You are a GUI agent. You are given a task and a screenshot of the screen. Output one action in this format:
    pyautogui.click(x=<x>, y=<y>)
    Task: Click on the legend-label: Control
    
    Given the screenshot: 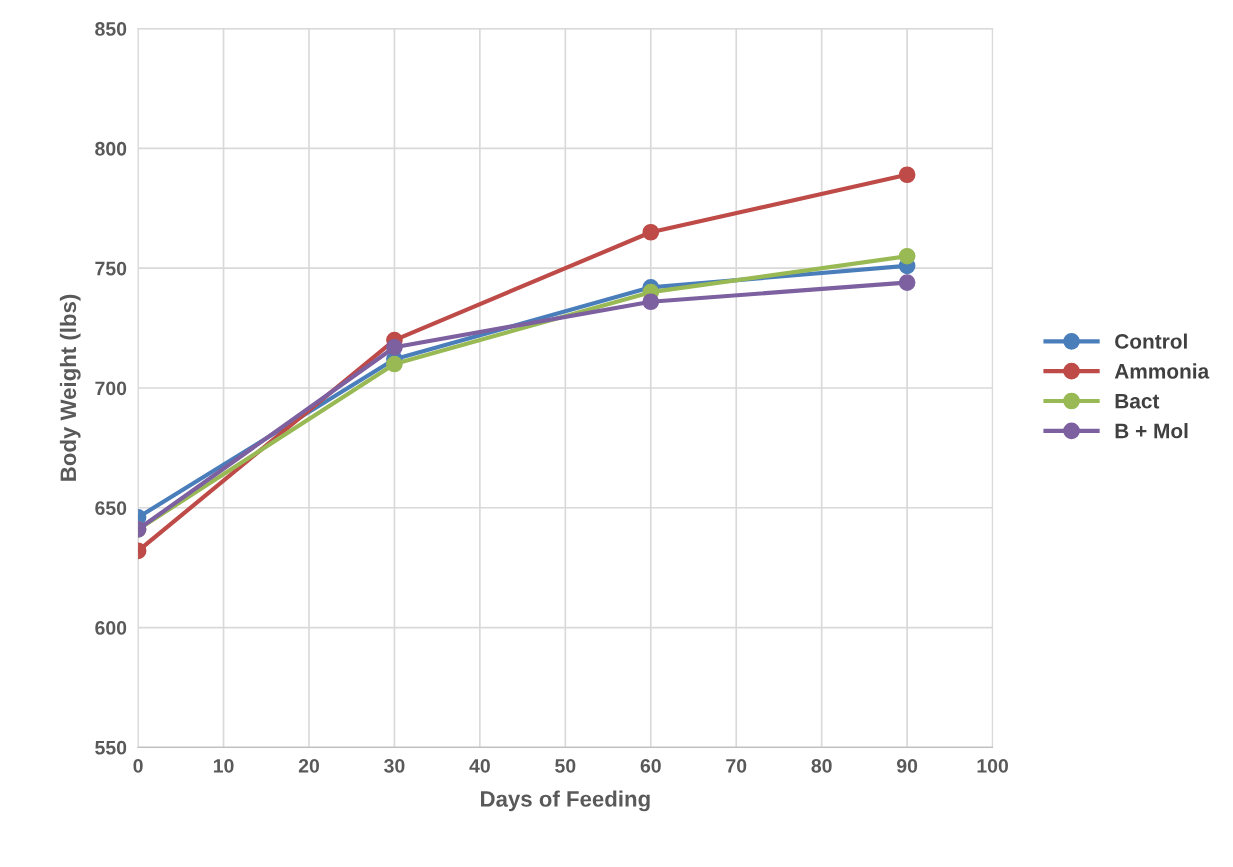 What is the action you would take?
    pyautogui.click(x=1151, y=341)
    